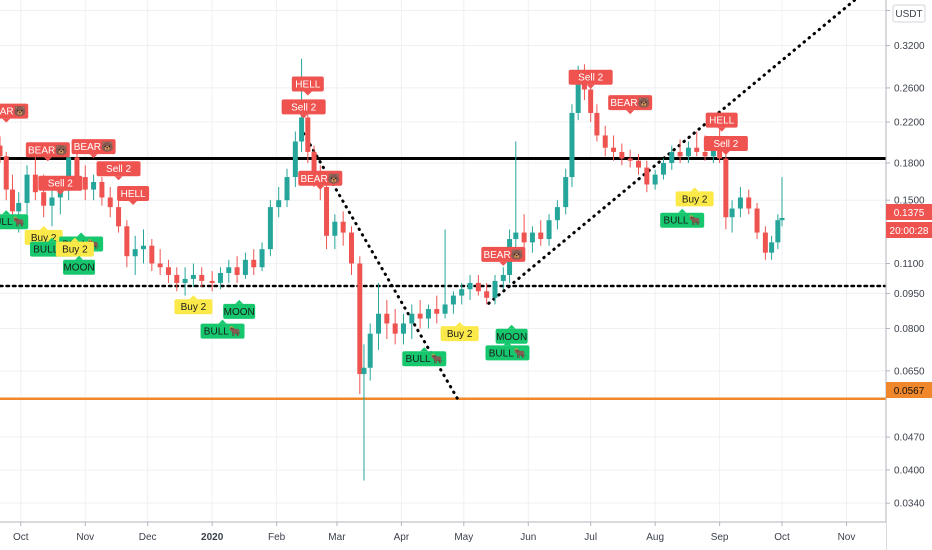  I want to click on signal-tag-label: BEAR🐻, so click(48, 149).